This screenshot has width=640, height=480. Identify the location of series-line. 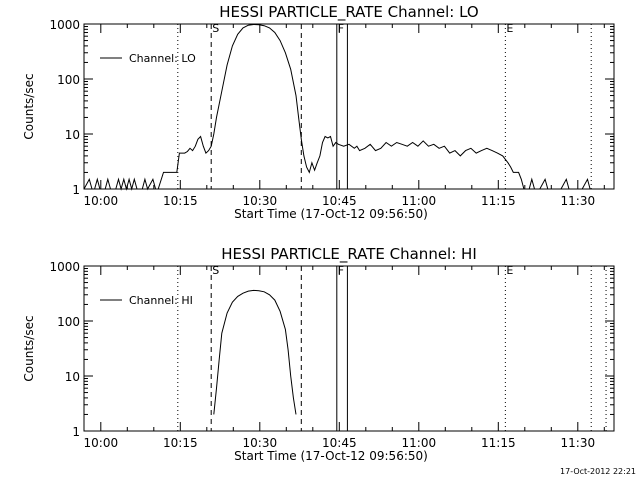
(255, 352).